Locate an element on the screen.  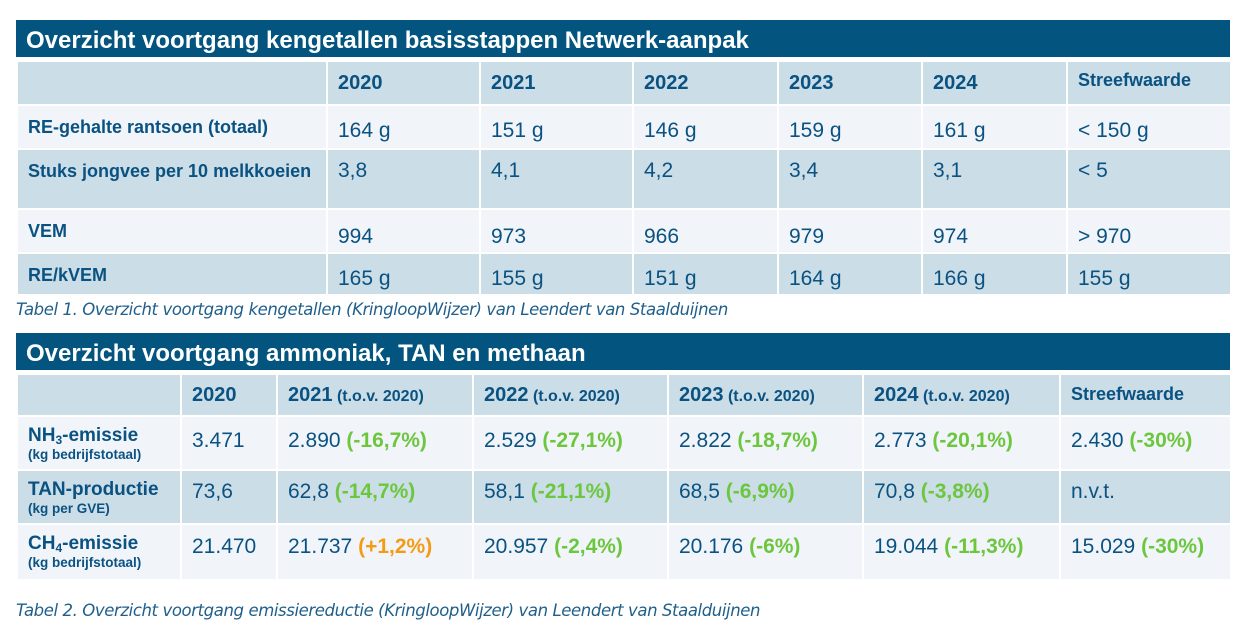
cell-value: 2.773 (-20,1%) is located at coordinates (961, 443).